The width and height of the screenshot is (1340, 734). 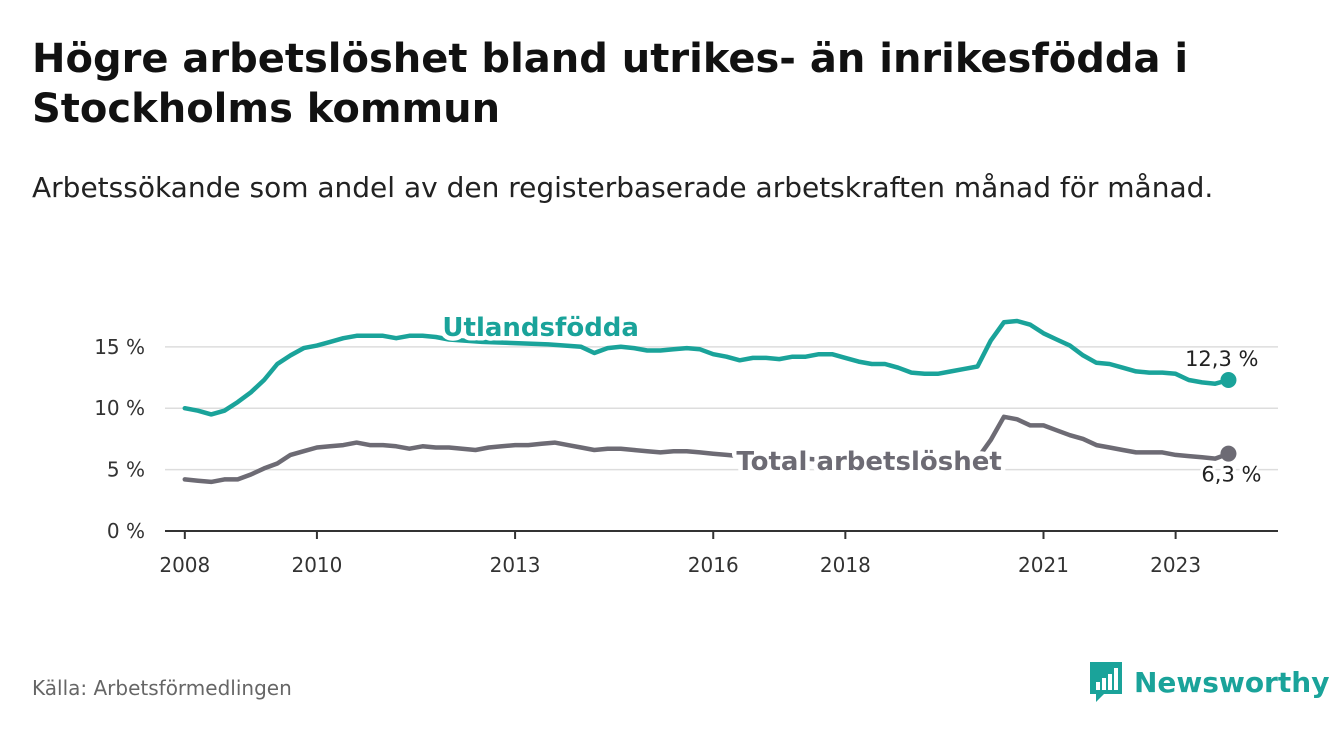 What do you see at coordinates (1231, 475) in the screenshot?
I see `end-value-label-total: 6,3 %` at bounding box center [1231, 475].